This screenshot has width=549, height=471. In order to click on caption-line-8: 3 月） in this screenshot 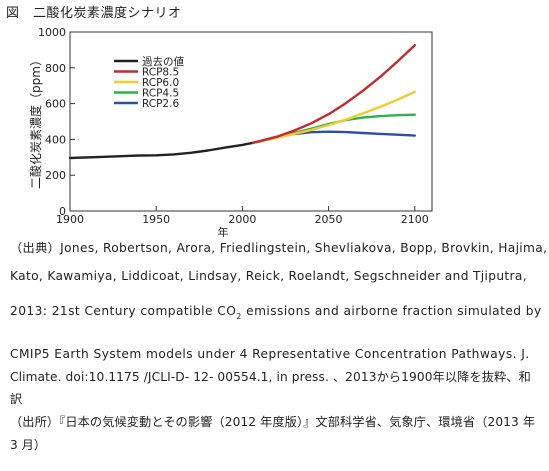, I will do `click(28, 445)`.